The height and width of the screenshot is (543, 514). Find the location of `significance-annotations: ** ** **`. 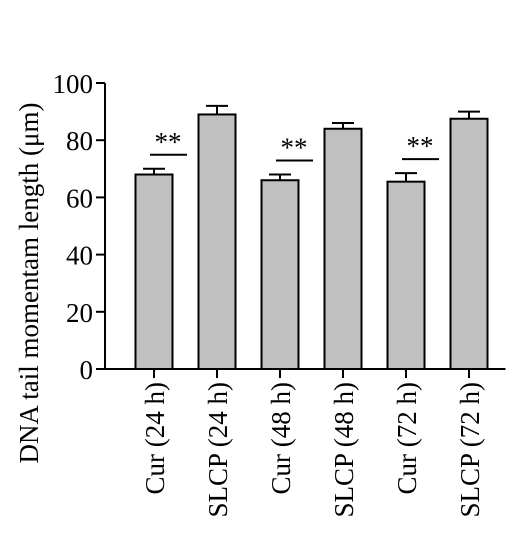

significance-annotations: ** ** ** is located at coordinates (294, 145).